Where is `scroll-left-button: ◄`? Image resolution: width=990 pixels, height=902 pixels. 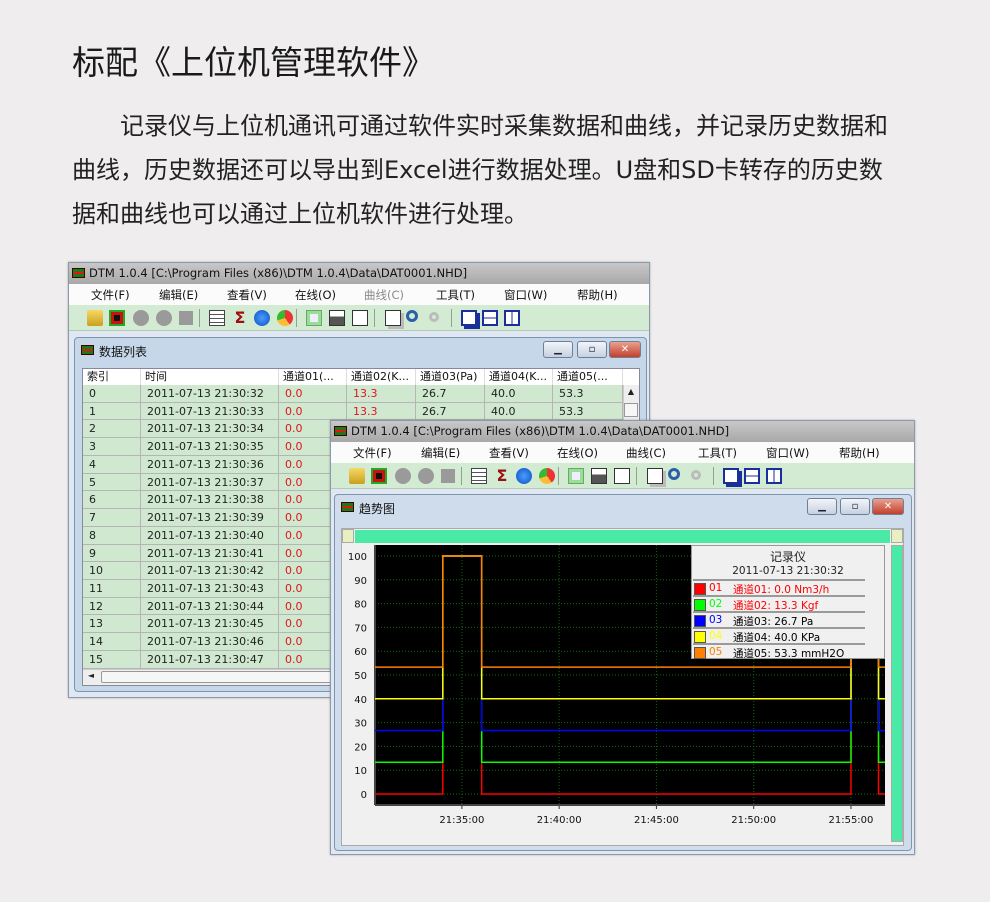
scroll-left-button: ◄ is located at coordinates (91, 675).